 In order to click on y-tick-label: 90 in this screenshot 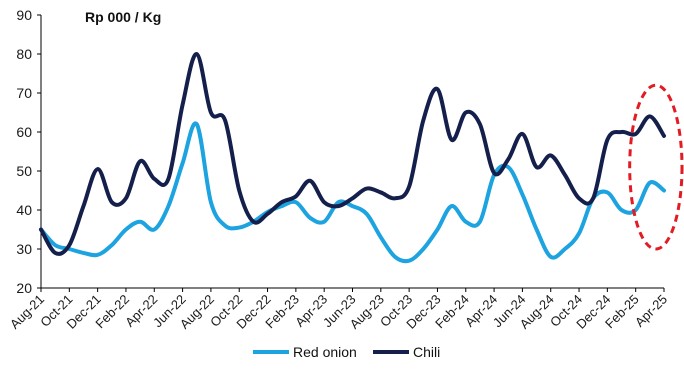, I will do `click(24, 15)`.